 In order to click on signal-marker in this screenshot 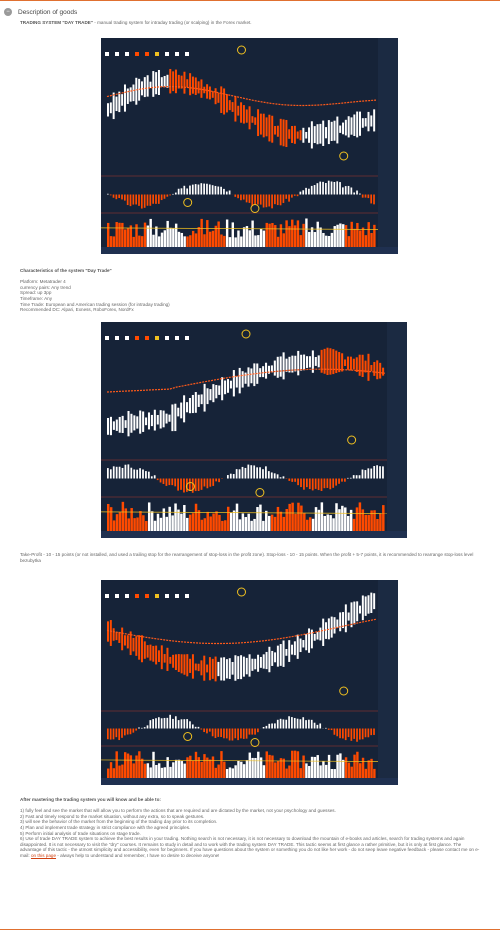, I will do `click(255, 208)`.